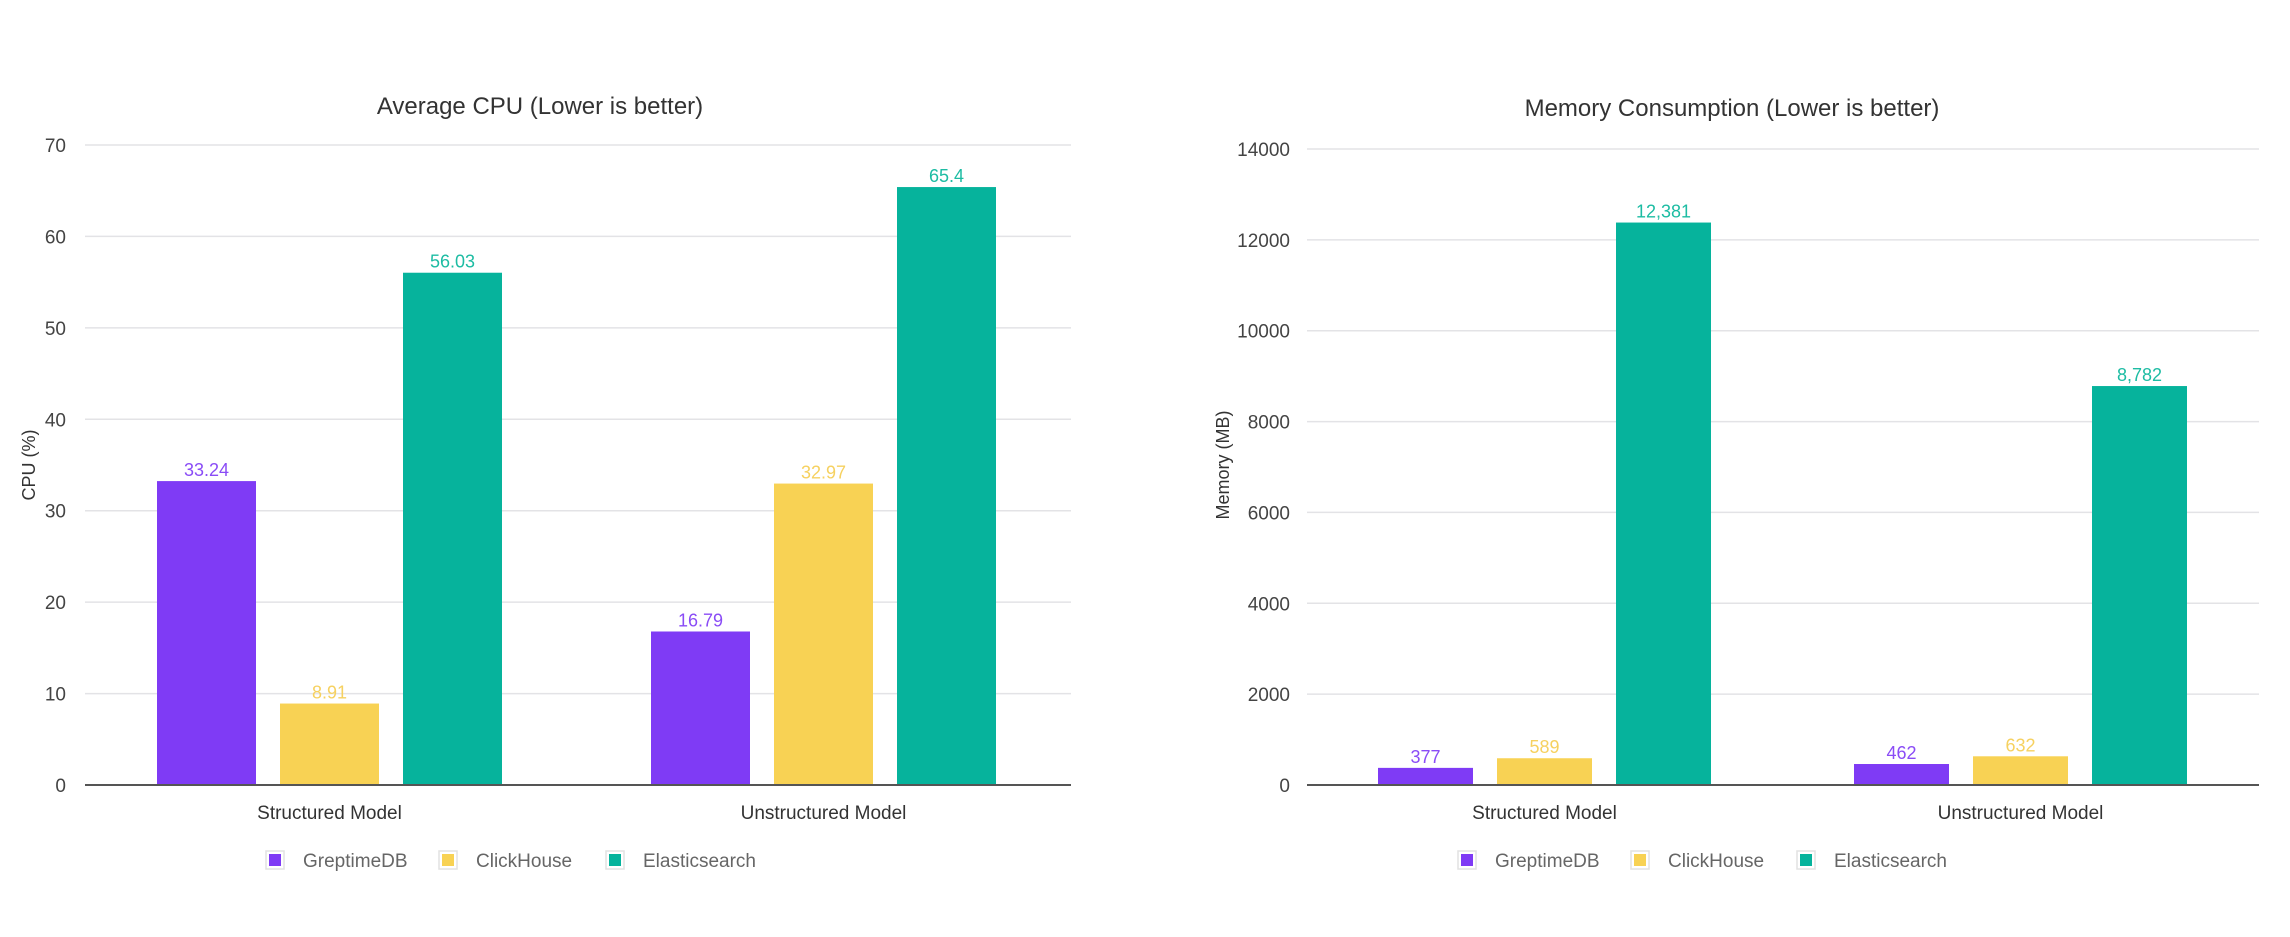 The width and height of the screenshot is (2290, 937). What do you see at coordinates (55, 146) in the screenshot?
I see `y-tick-label: 70` at bounding box center [55, 146].